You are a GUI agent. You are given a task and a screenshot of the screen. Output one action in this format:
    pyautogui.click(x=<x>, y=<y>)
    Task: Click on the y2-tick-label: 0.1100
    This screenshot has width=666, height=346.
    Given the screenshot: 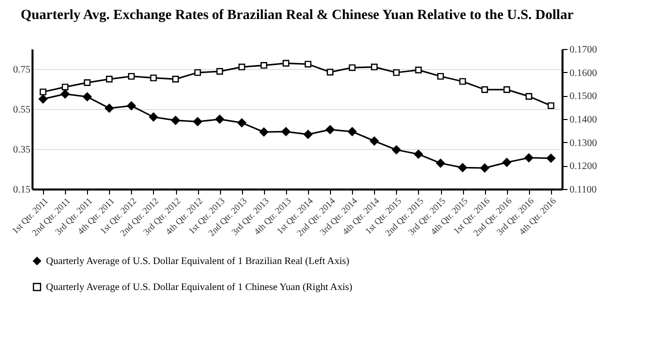 What is the action you would take?
    pyautogui.click(x=583, y=190)
    